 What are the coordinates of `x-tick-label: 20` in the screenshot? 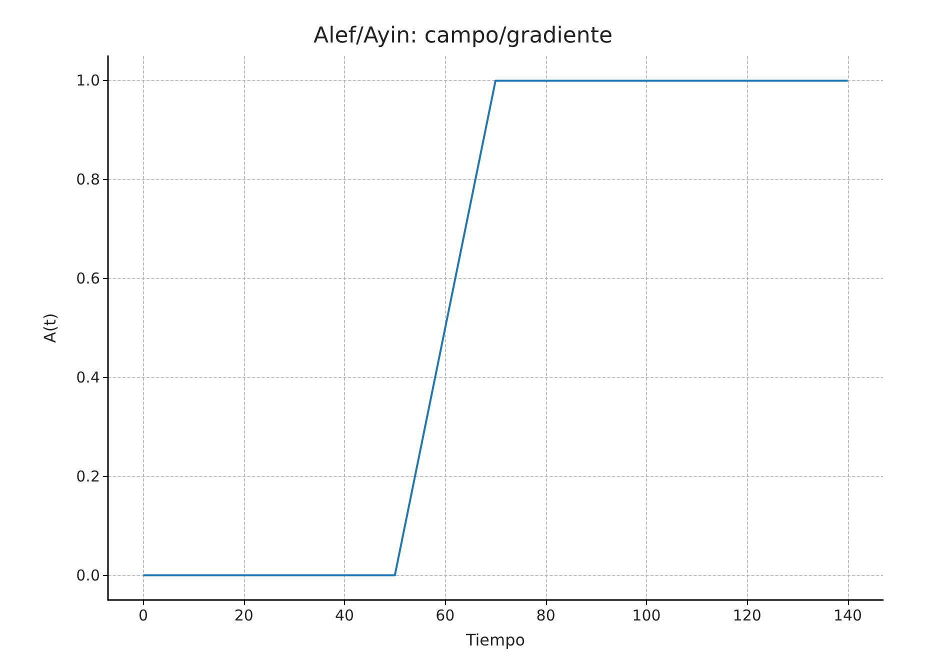 It's located at (244, 615).